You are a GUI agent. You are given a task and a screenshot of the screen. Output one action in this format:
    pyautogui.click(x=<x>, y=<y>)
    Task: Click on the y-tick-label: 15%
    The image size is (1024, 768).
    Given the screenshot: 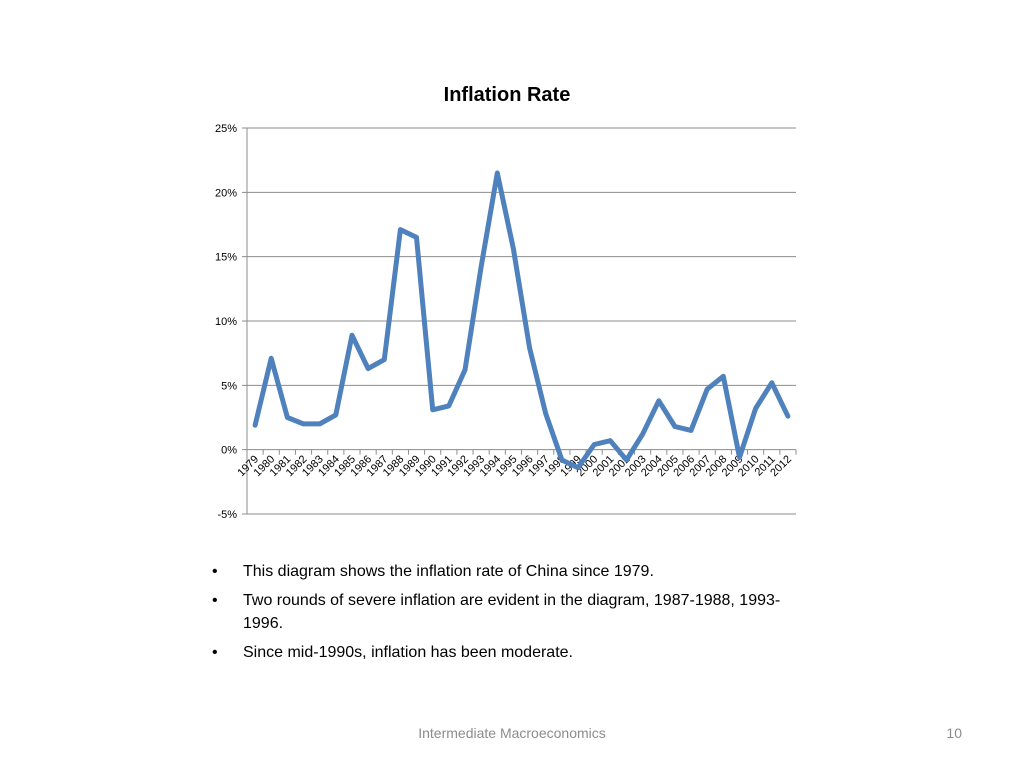 What is the action you would take?
    pyautogui.click(x=226, y=258)
    